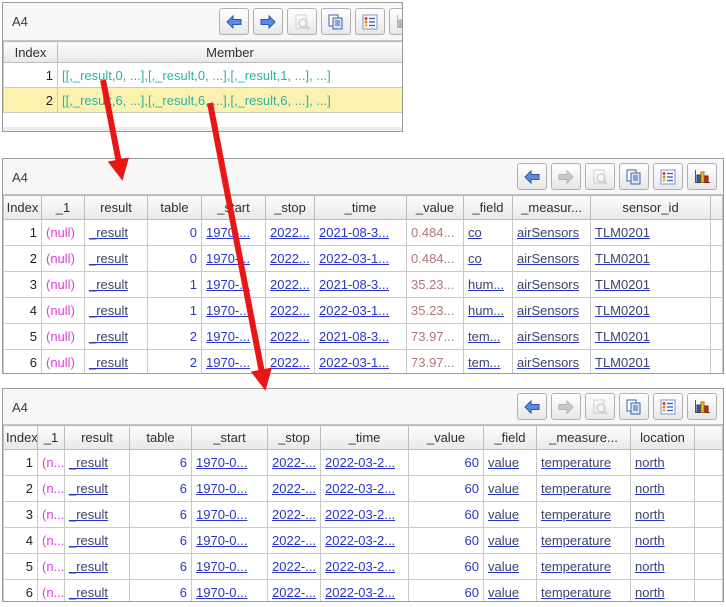  Describe the element at coordinates (662, 437) in the screenshot. I see `column-header-location: location` at that location.